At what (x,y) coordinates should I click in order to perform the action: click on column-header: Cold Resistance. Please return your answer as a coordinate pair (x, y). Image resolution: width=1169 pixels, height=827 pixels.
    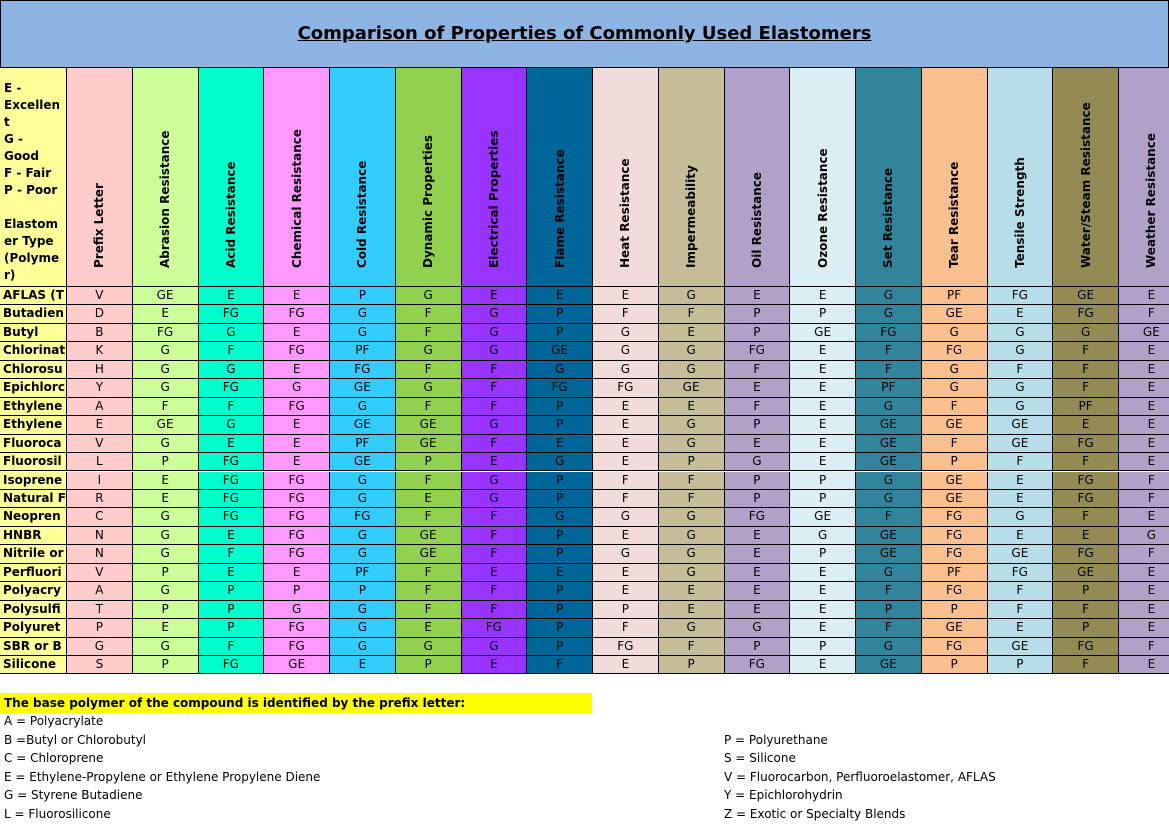
    Looking at the image, I should click on (363, 177).